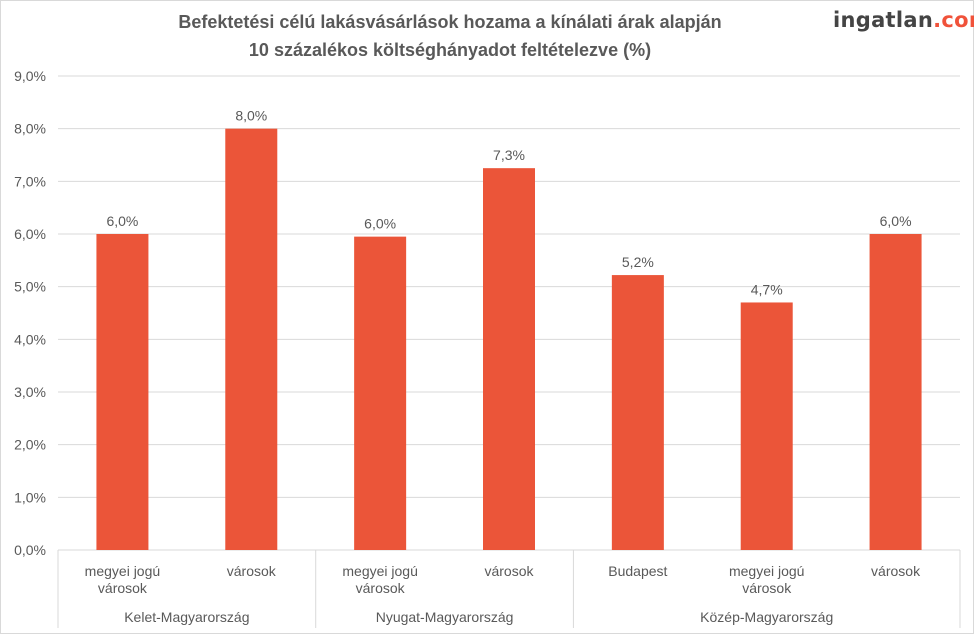 The image size is (974, 634). I want to click on y-tick-label: 2,0%, so click(30, 445).